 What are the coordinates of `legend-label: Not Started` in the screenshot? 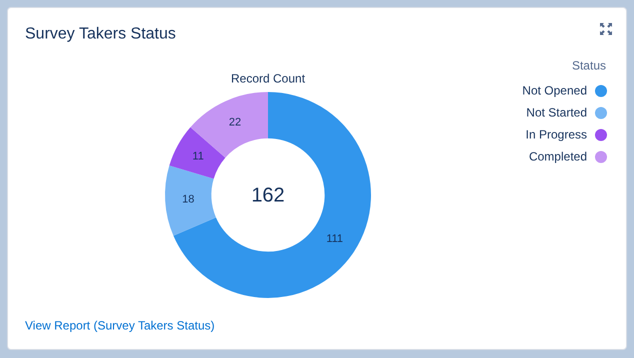 It's located at (556, 112).